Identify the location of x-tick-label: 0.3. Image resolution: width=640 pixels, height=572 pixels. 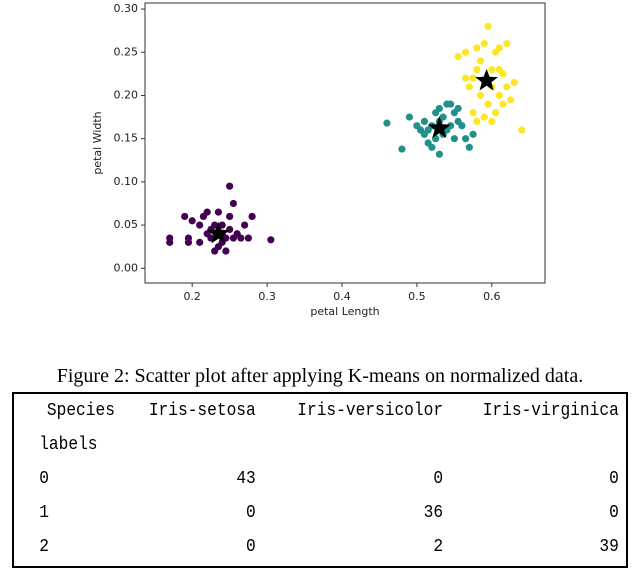
(267, 296).